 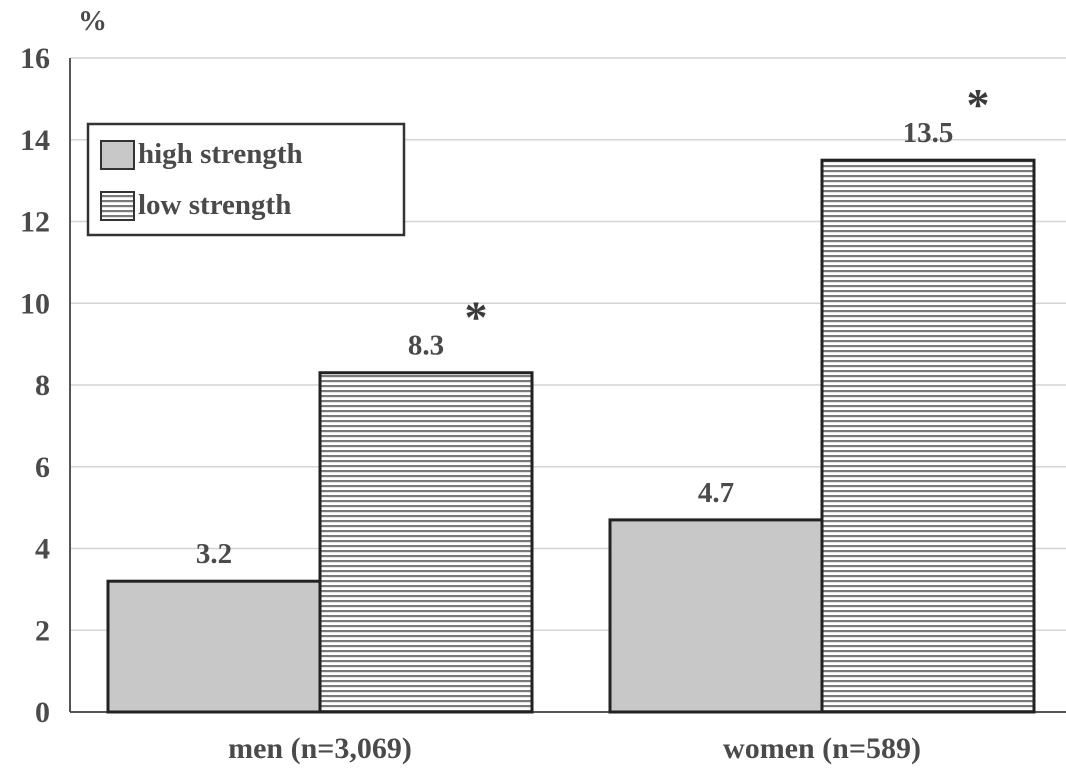 What do you see at coordinates (117, 206) in the screenshot?
I see `legend-swatch-low-strength` at bounding box center [117, 206].